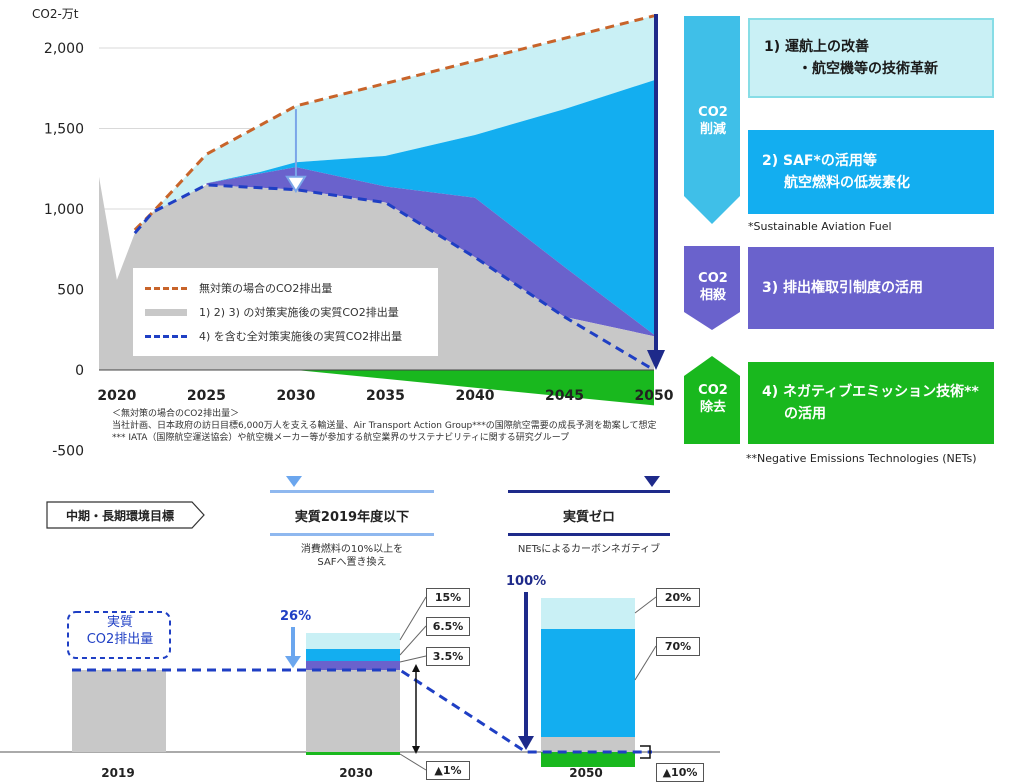 The height and width of the screenshot is (784, 1009). Describe the element at coordinates (588, 744) in the screenshot. I see `bar-2050-net` at that location.